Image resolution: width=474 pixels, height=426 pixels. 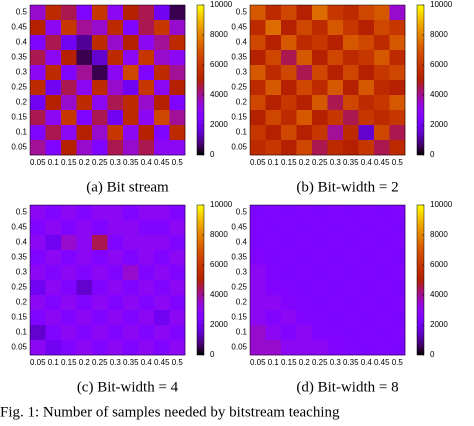 I want to click on x-tick-label: 0.35, so click(x=351, y=162).